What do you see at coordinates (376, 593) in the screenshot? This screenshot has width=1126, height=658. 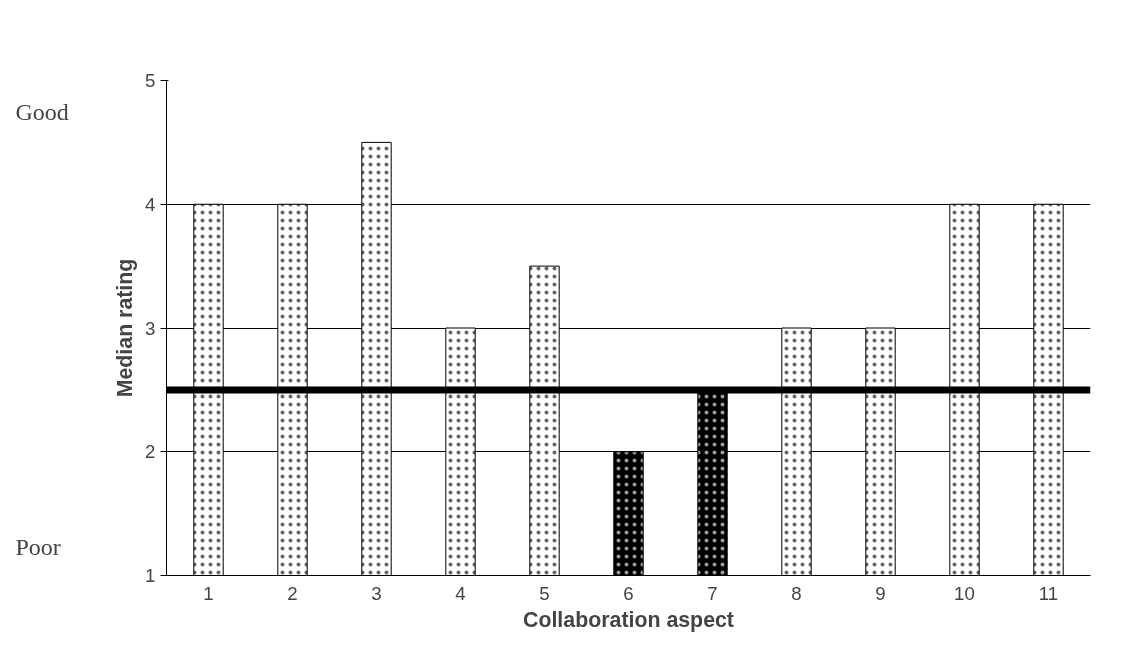 I see `x-tick-label: 3` at bounding box center [376, 593].